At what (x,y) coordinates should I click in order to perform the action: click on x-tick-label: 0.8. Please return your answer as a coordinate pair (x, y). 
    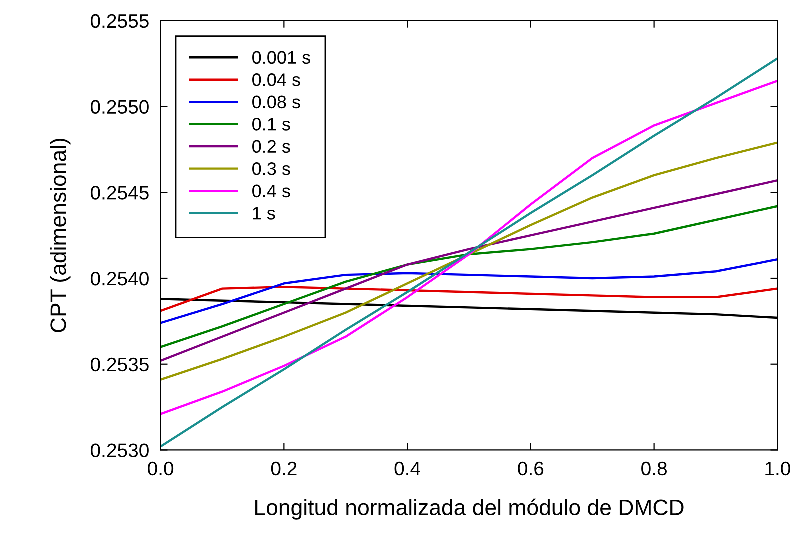
    Looking at the image, I should click on (654, 469).